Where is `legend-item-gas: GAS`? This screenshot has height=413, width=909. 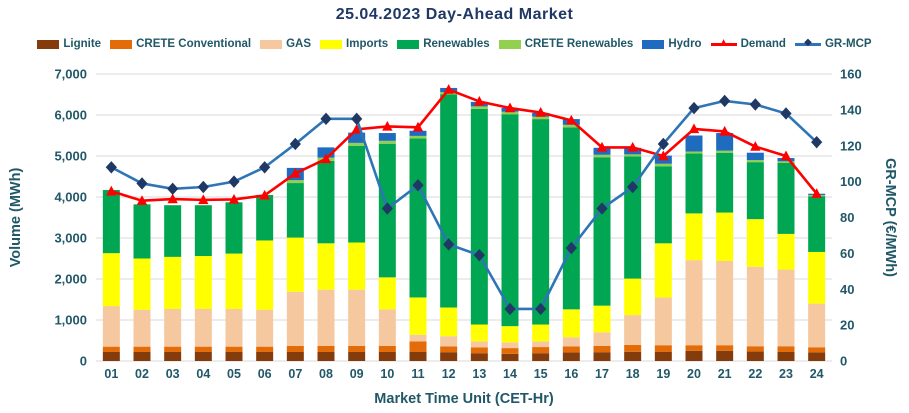 legend-item-gas: GAS is located at coordinates (285, 44).